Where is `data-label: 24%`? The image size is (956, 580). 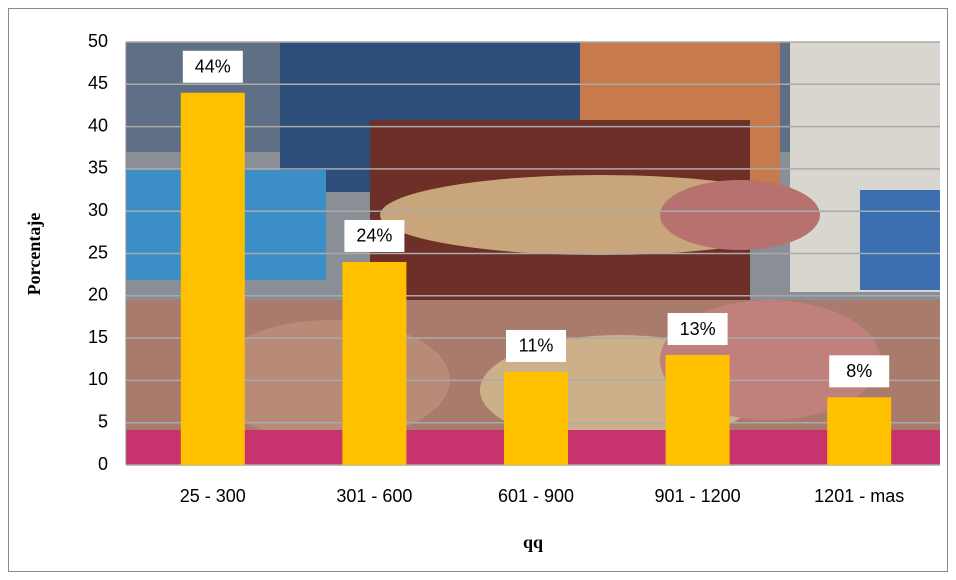 data-label: 24% is located at coordinates (374, 236).